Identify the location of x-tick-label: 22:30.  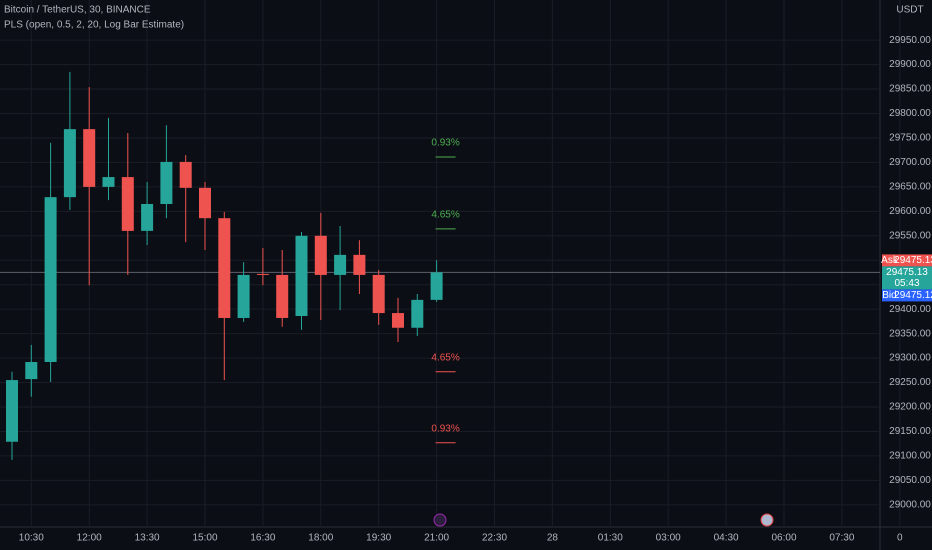
(494, 538).